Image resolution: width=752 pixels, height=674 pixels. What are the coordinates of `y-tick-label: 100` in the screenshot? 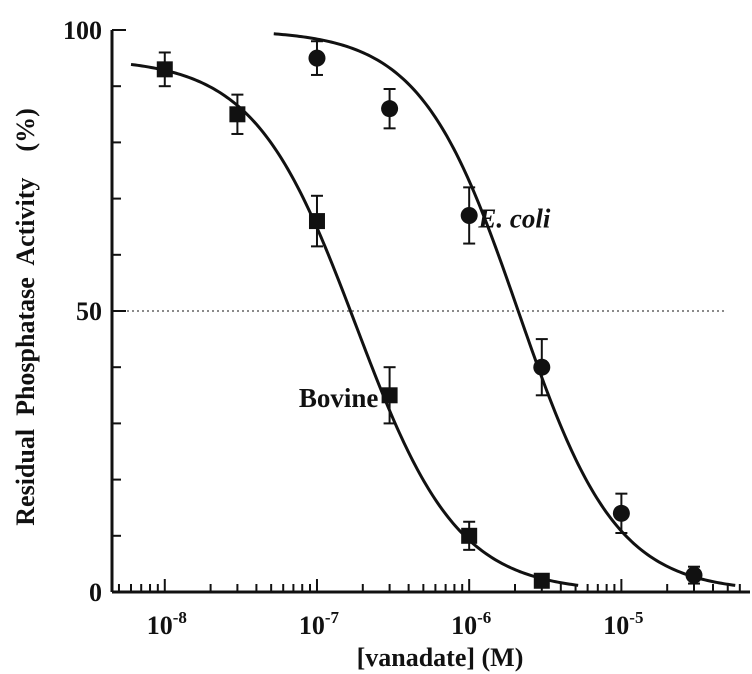 It's located at (82, 30).